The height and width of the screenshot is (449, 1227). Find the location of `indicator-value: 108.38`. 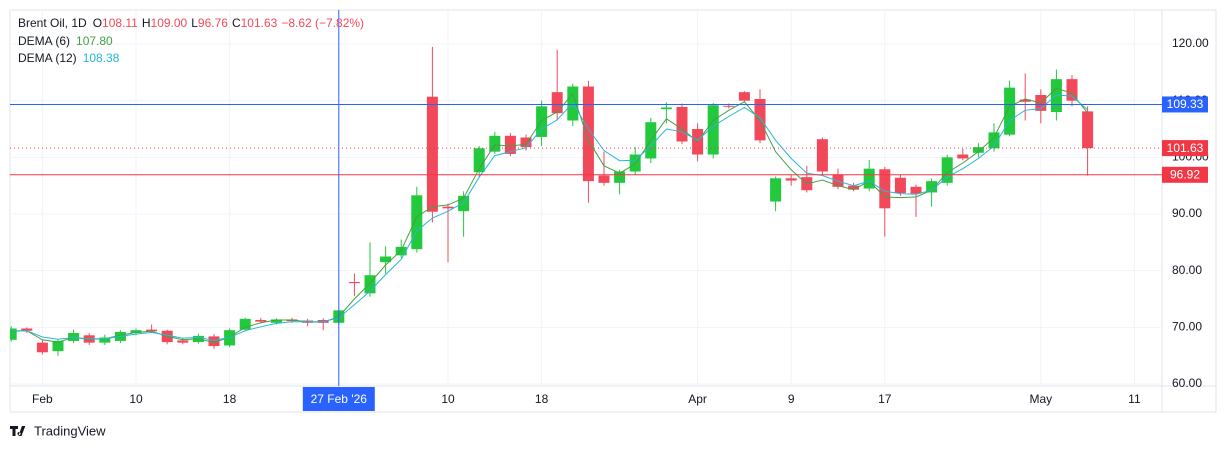

indicator-value: 108.38 is located at coordinates (101, 58).